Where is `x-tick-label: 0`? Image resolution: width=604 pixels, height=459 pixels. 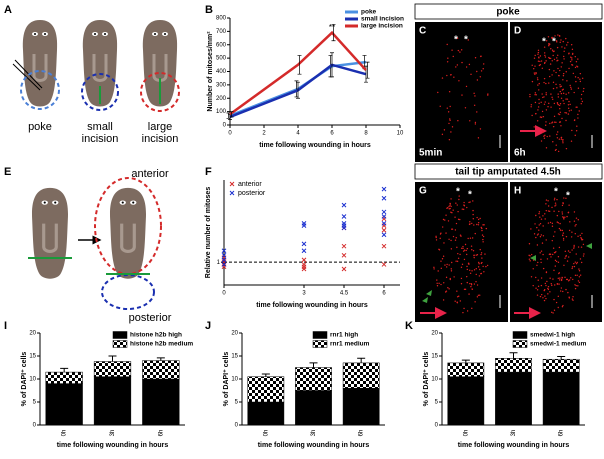
x-tick-label: 0 is located at coordinates (224, 294).